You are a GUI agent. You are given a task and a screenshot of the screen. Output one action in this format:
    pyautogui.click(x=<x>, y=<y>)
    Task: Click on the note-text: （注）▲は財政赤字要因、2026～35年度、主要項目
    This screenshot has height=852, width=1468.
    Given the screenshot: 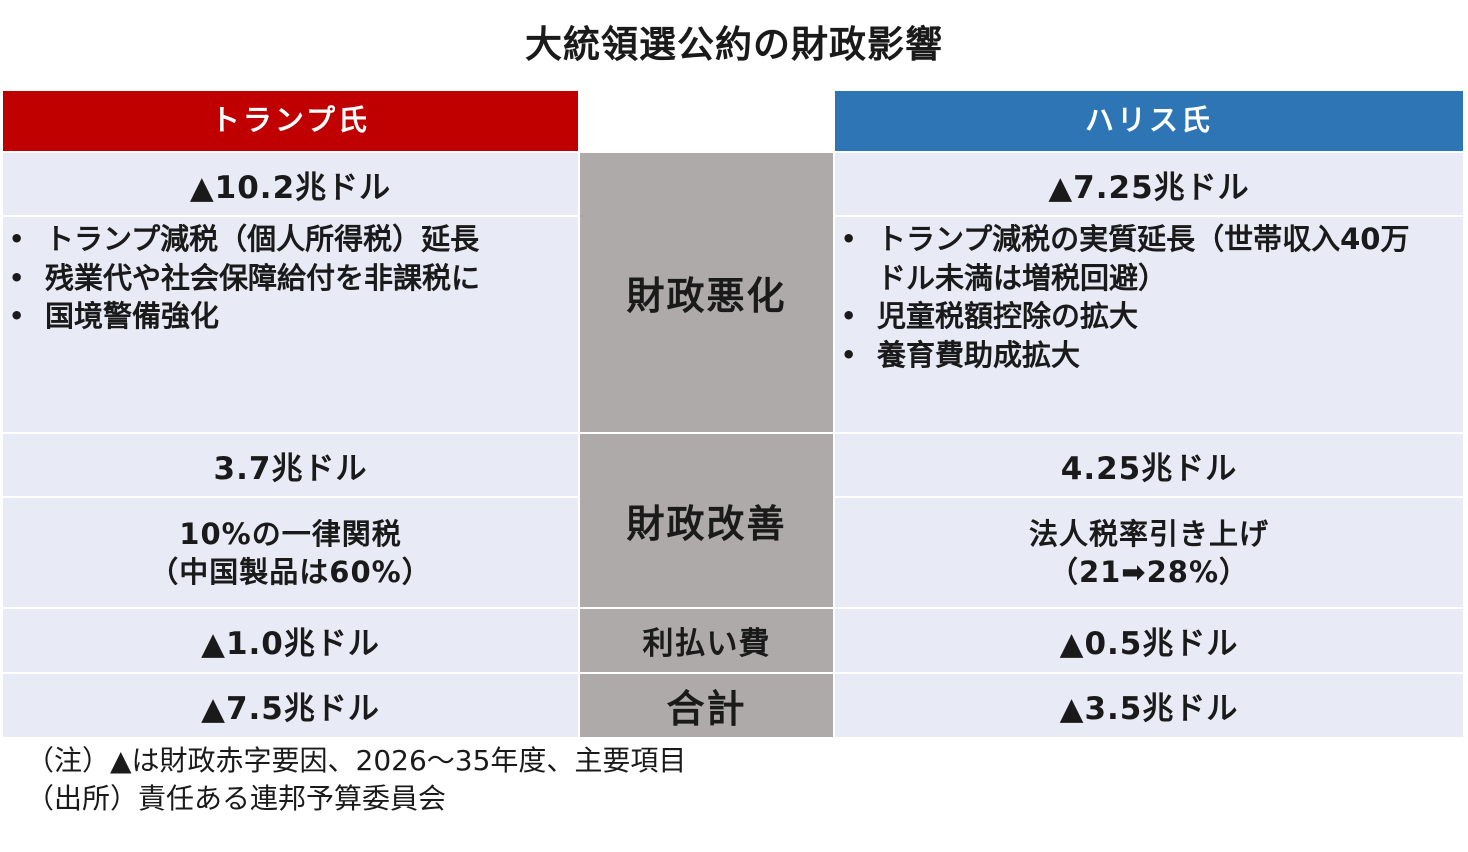 What is the action you would take?
    pyautogui.click(x=356, y=760)
    